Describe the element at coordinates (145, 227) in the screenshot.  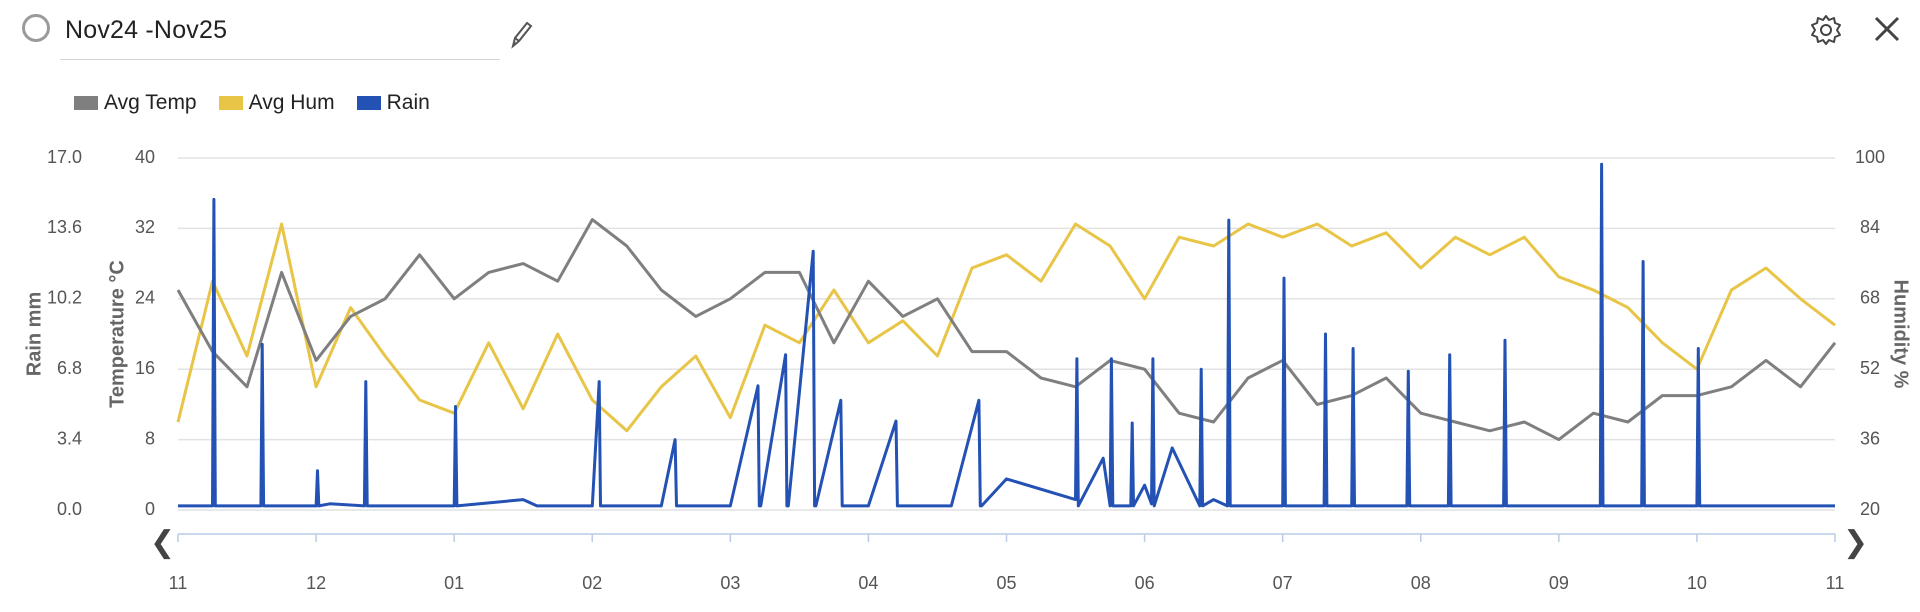
I see `temperature-tick-label: 32` at that location.